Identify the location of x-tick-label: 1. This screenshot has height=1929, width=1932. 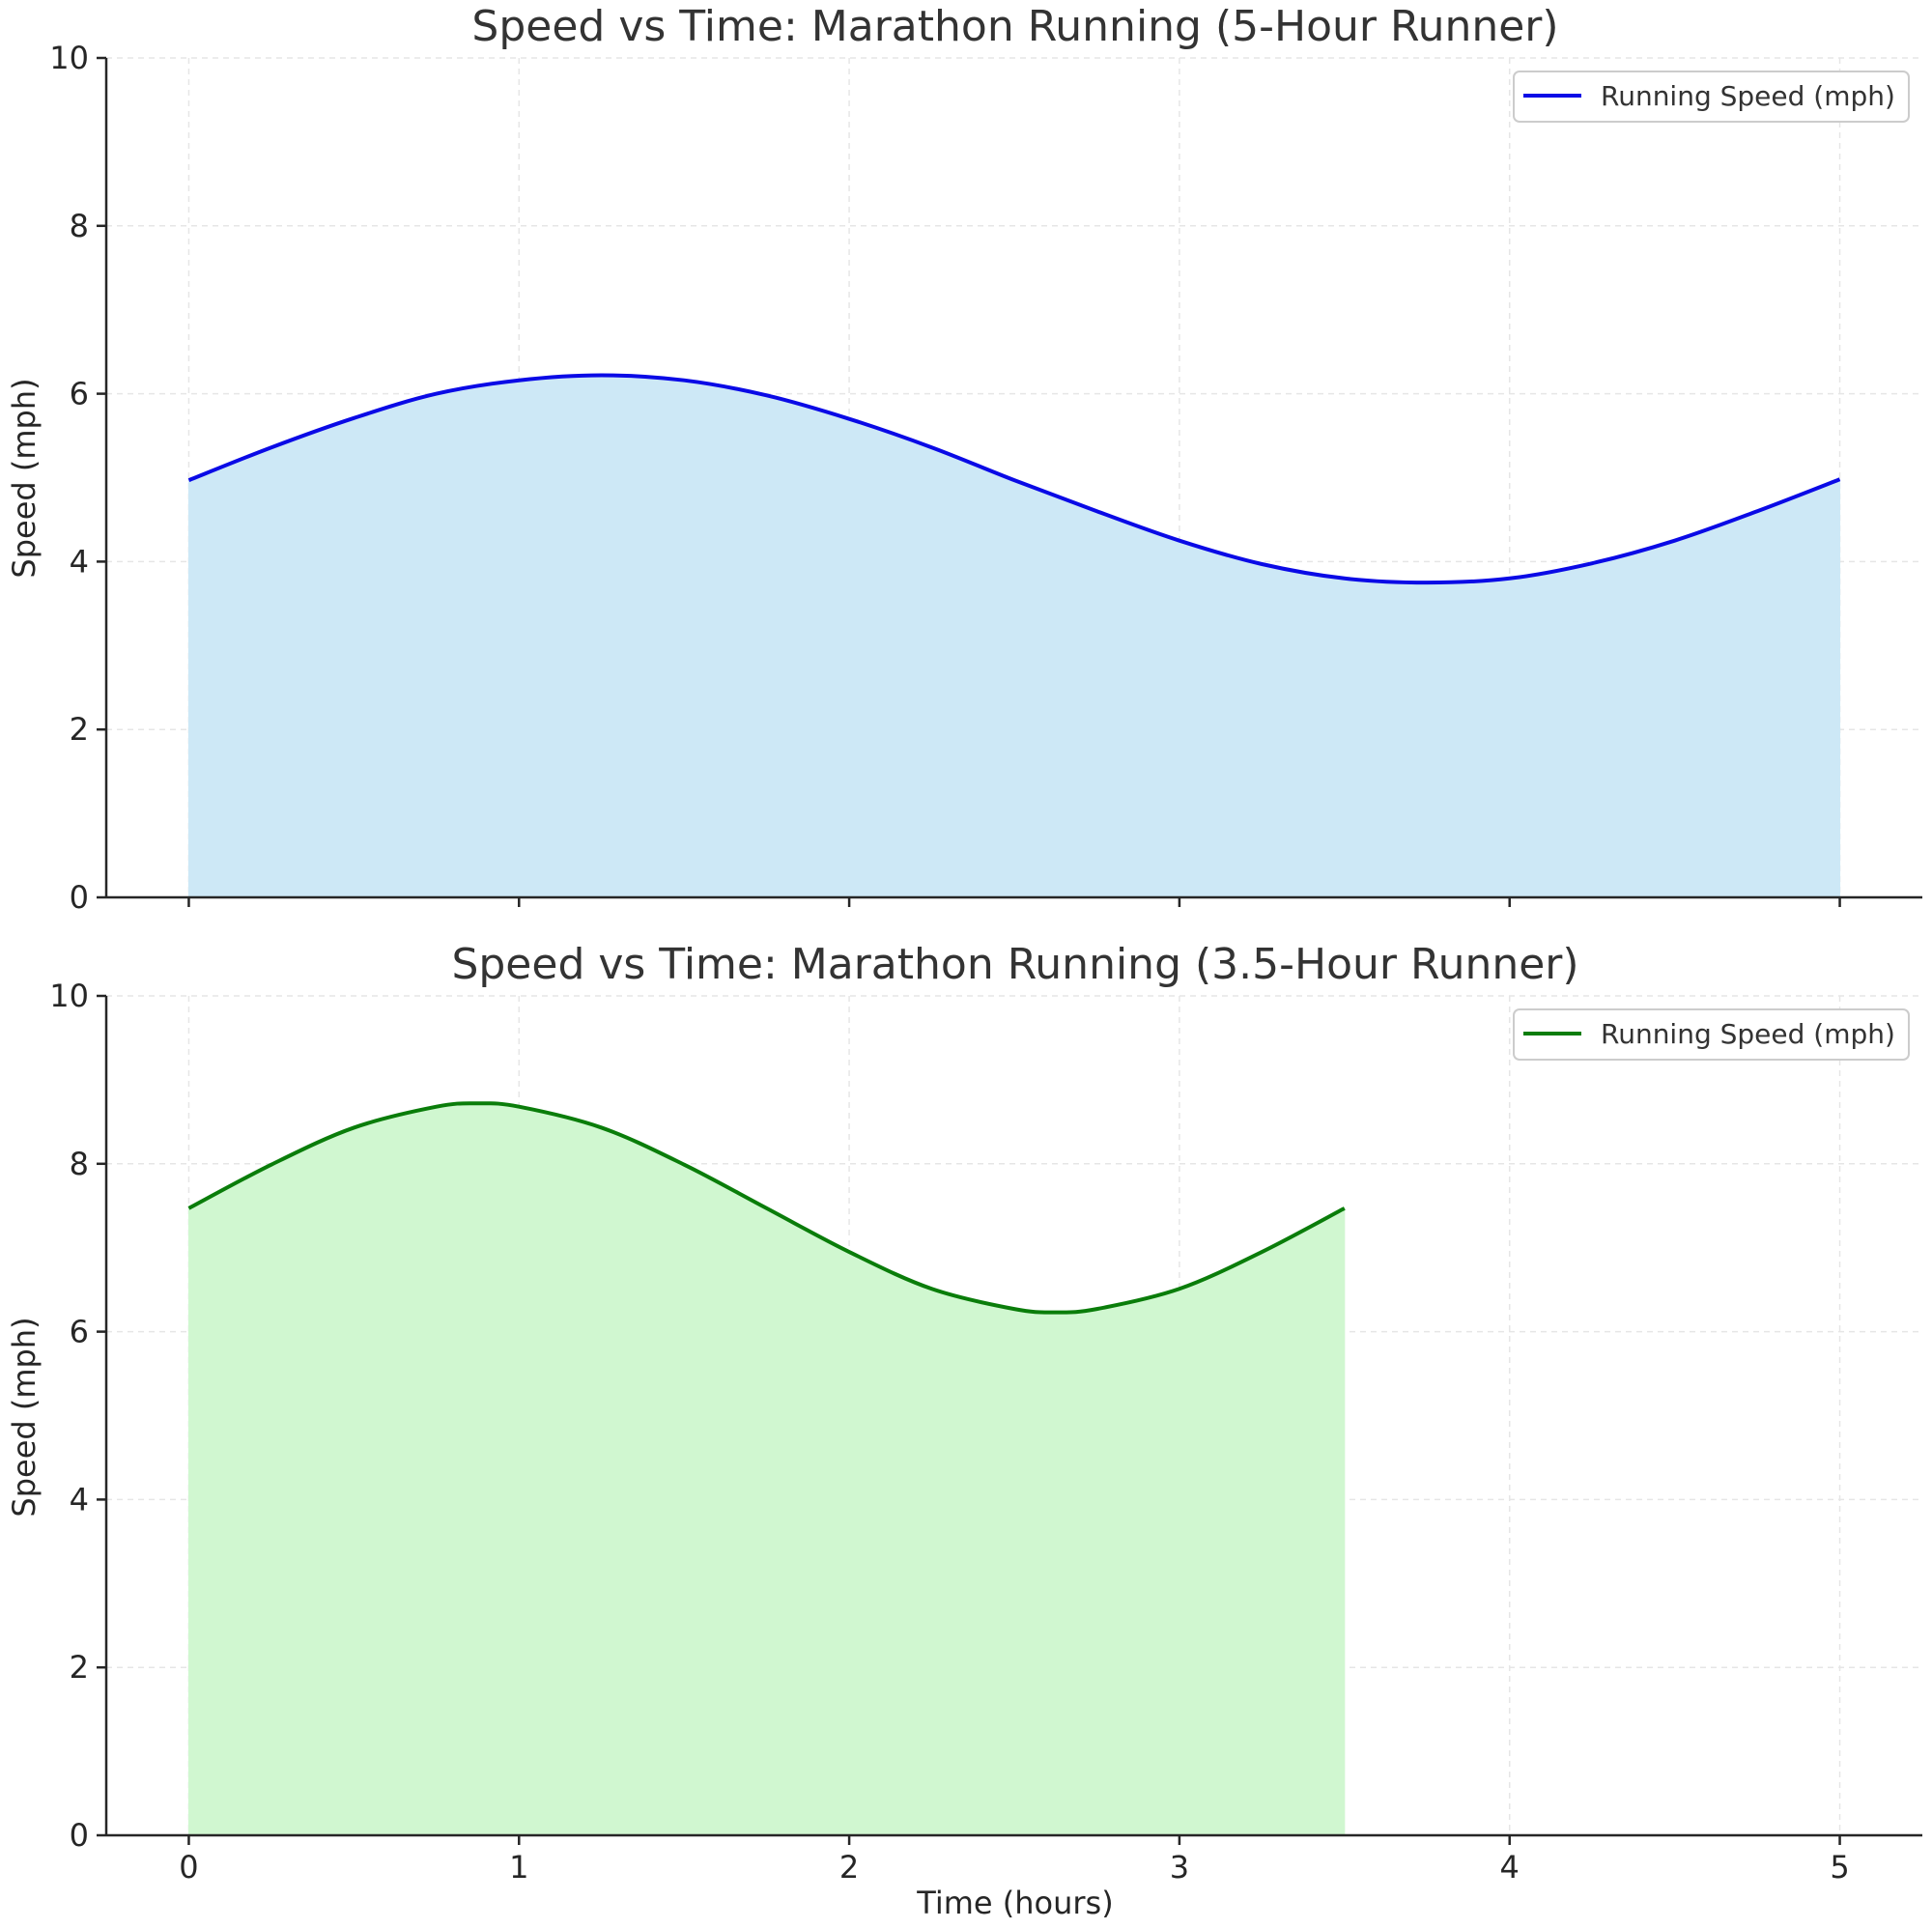
(518, 1867).